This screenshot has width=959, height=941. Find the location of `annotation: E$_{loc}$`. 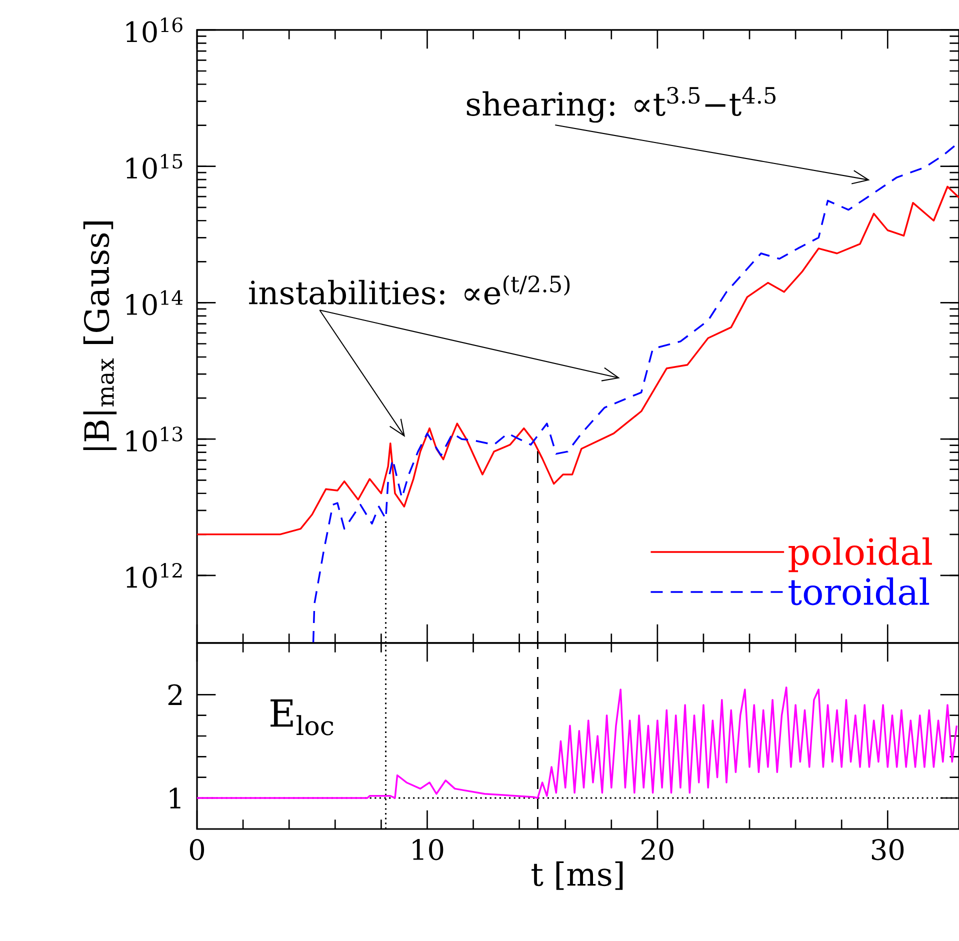

annotation: E$_{loc}$ is located at coordinates (302, 717).